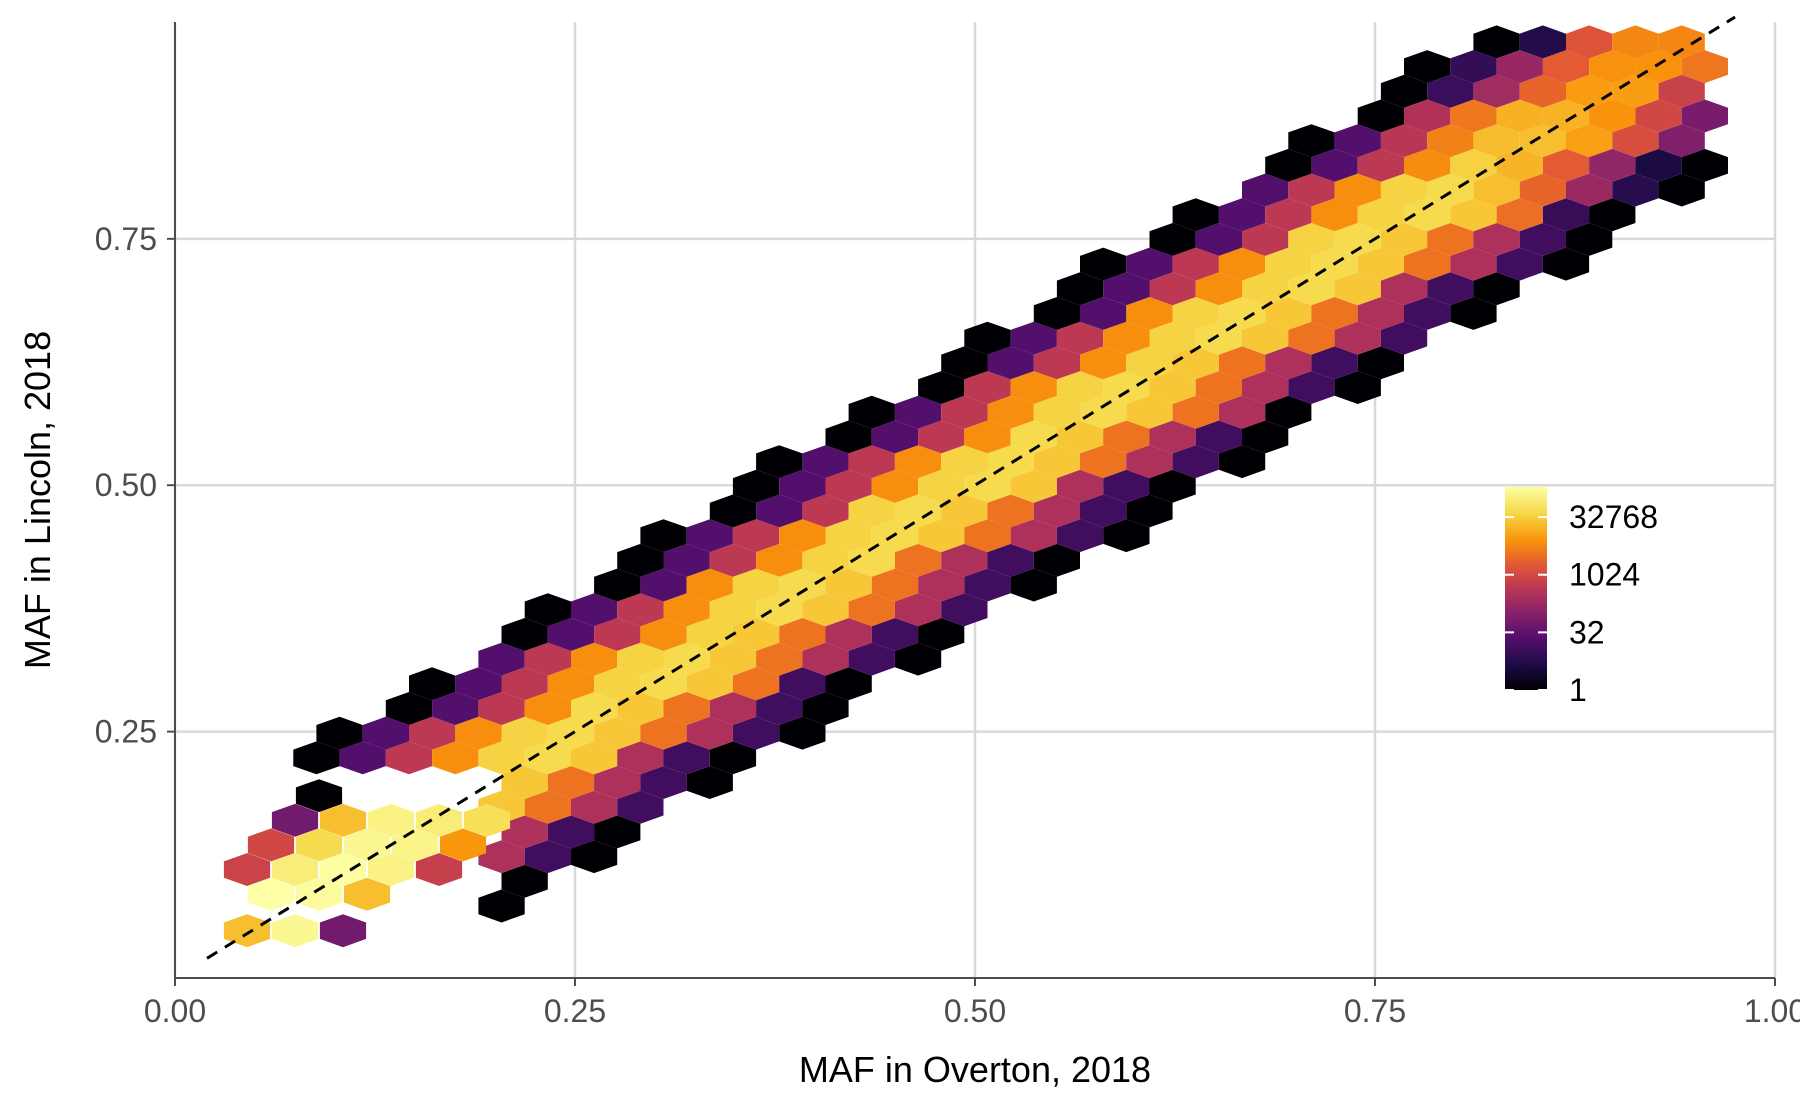  What do you see at coordinates (1375, 1011) in the screenshot?
I see `x-tick-label-3: 0.75` at bounding box center [1375, 1011].